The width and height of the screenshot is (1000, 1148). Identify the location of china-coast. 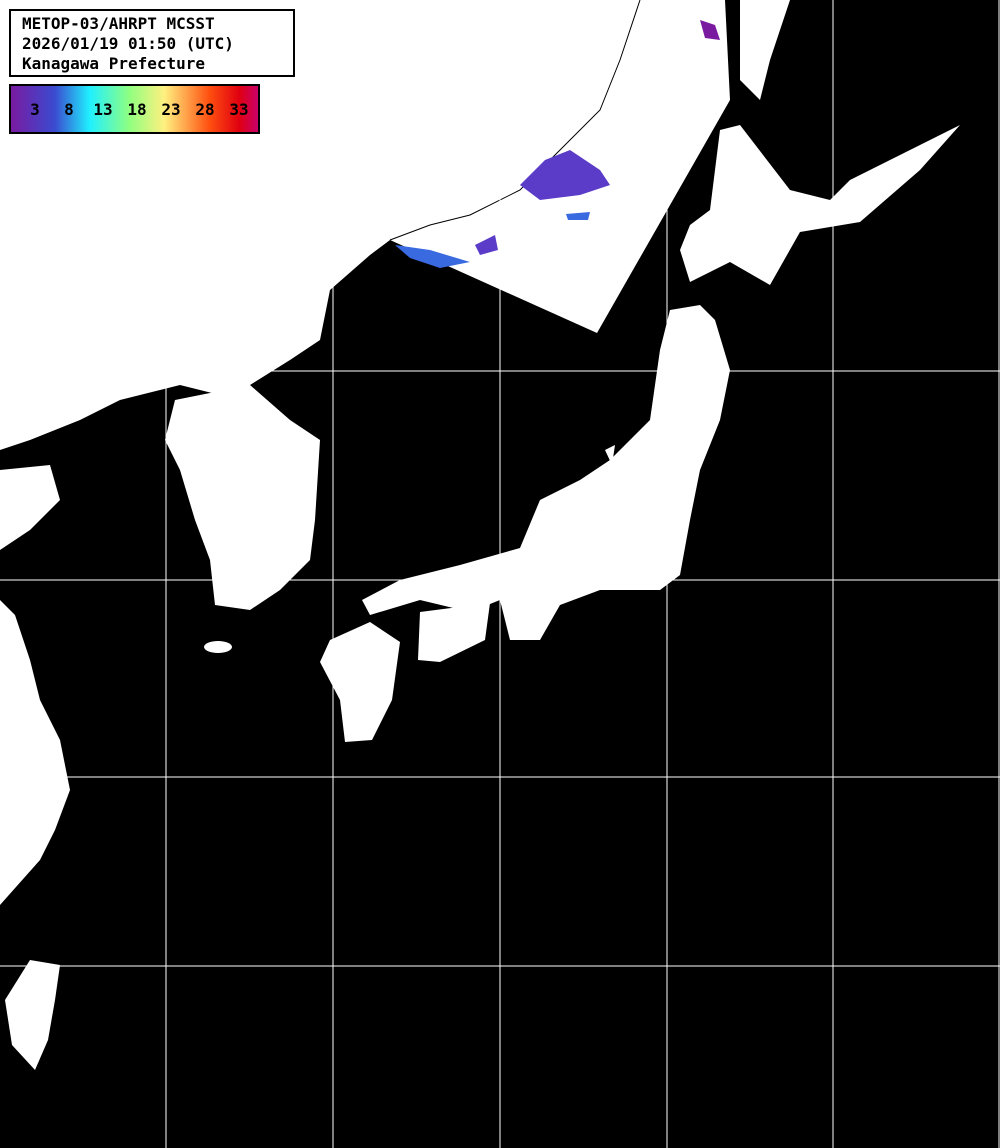
(35, 752).